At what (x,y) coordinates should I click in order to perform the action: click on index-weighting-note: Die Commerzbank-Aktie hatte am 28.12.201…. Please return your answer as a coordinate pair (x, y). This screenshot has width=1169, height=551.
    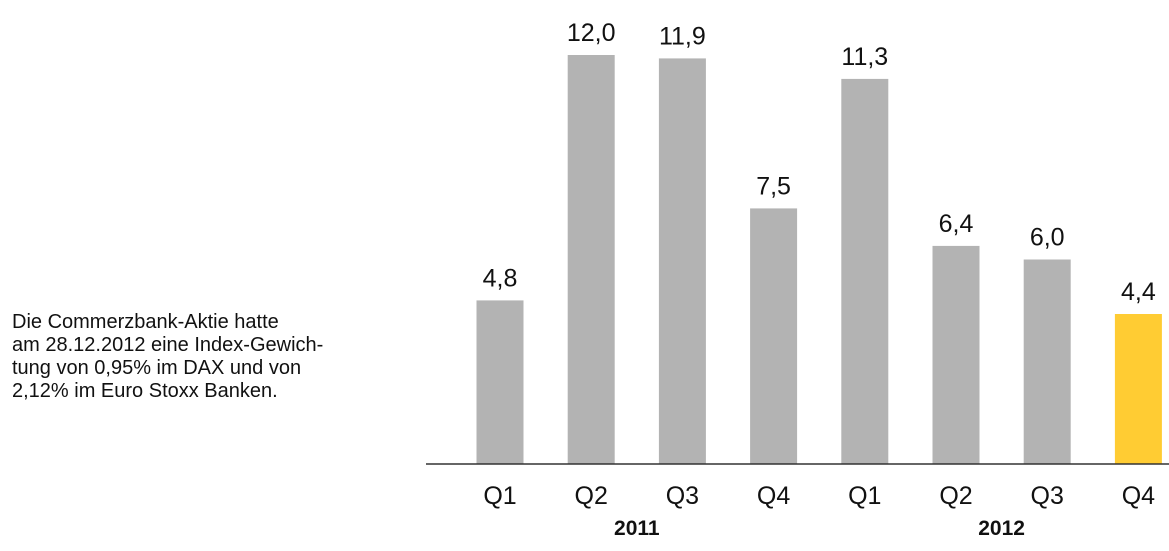
    Looking at the image, I should click on (217, 357).